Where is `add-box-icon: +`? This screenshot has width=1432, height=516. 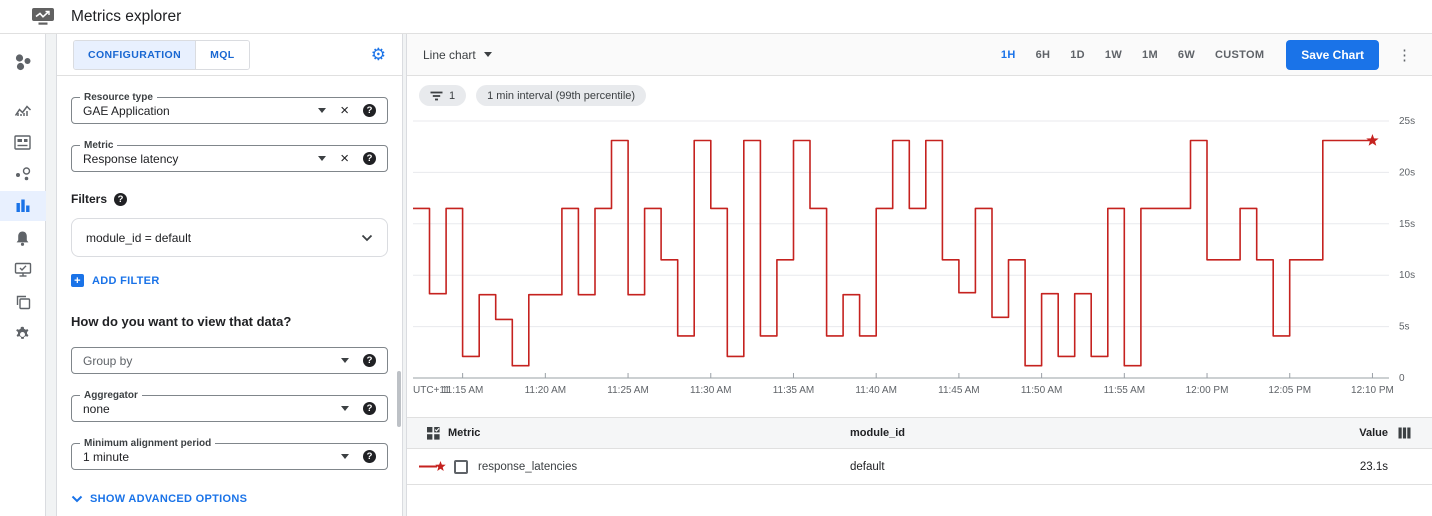
add-box-icon: + is located at coordinates (77, 280).